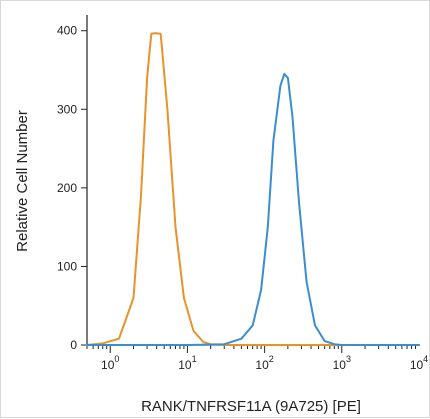 This screenshot has width=430, height=419. I want to click on y-axis-title: Relative Cell Number, so click(22, 181).